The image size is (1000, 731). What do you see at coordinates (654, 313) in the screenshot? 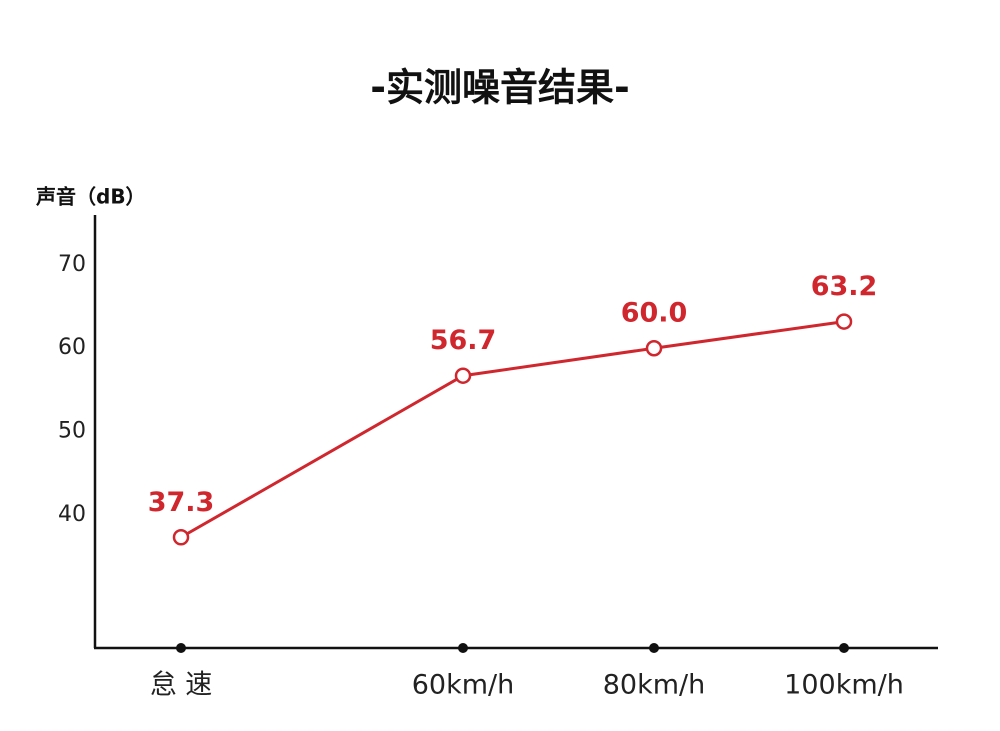
I see `data-label: 60.0` at bounding box center [654, 313].